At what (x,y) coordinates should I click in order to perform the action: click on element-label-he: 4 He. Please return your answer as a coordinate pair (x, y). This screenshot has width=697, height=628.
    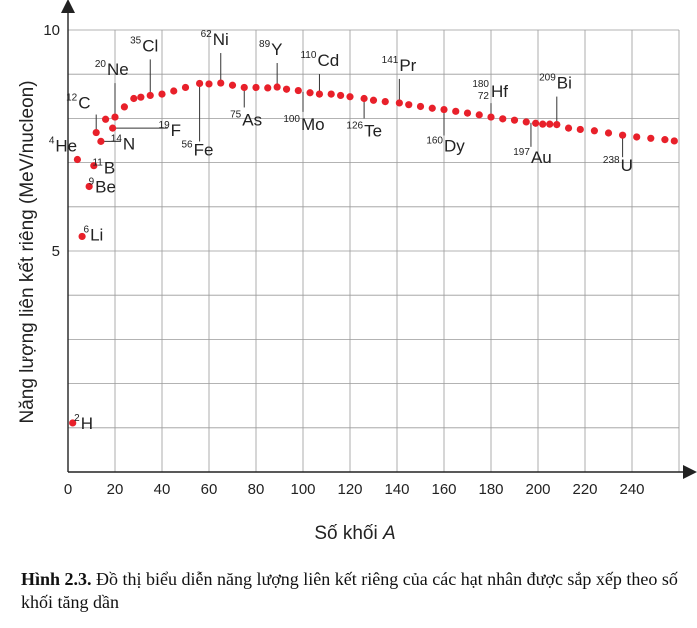
    Looking at the image, I should click on (63, 146).